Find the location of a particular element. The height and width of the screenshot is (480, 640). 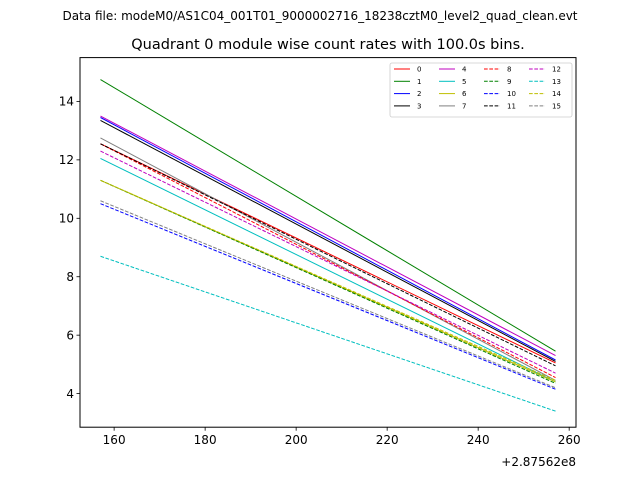

legend-label-0: 0 is located at coordinates (419, 70).